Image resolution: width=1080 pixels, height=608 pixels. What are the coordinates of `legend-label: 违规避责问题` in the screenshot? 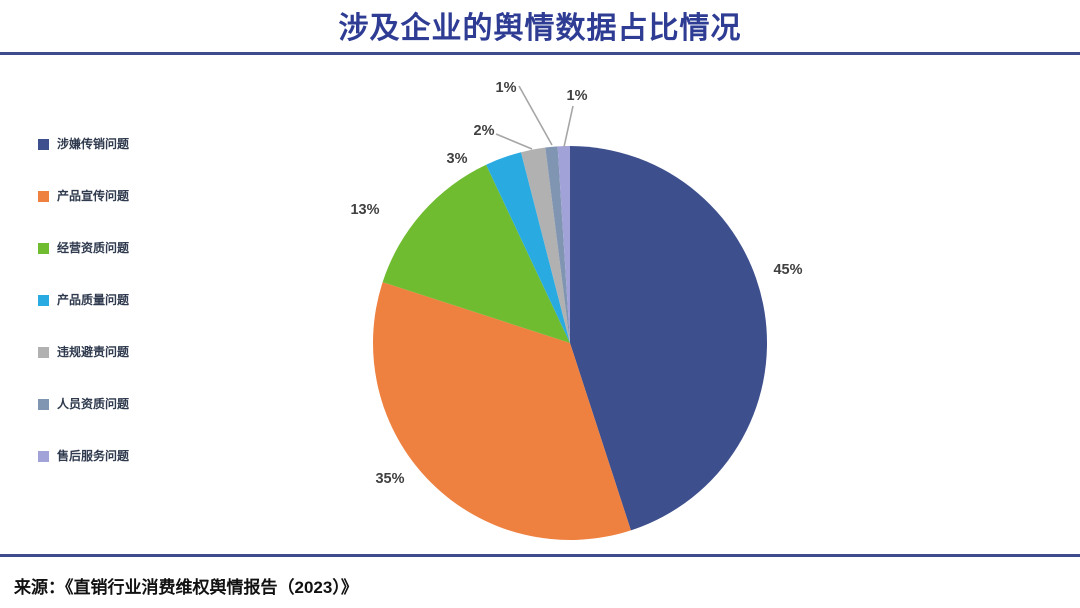 It's located at (93, 352).